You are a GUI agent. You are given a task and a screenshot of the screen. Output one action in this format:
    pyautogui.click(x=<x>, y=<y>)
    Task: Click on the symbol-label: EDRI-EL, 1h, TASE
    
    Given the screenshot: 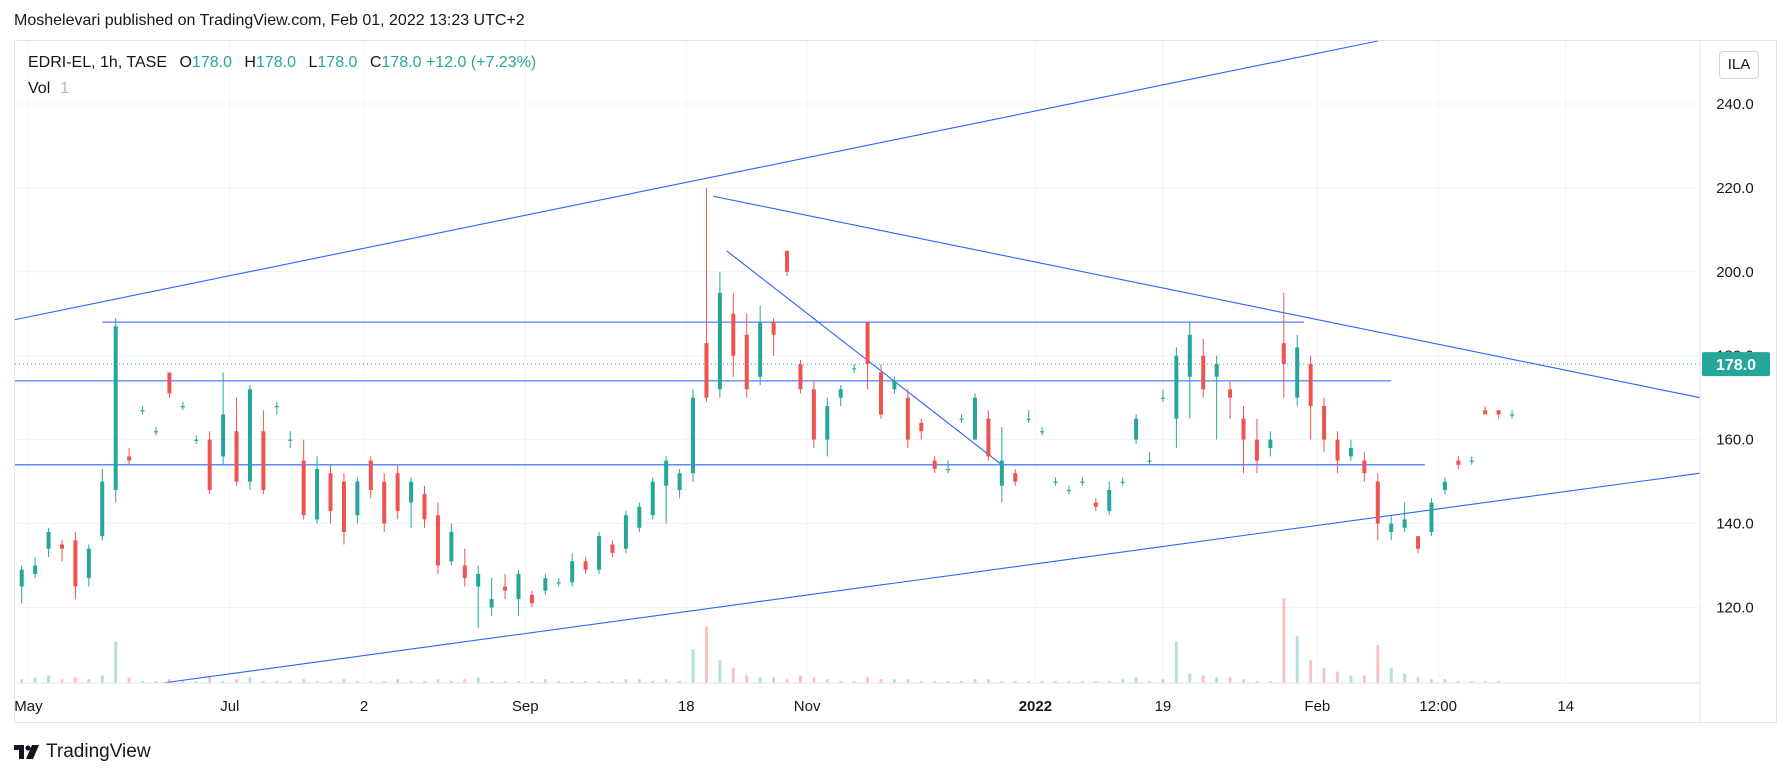 What is the action you would take?
    pyautogui.click(x=98, y=62)
    